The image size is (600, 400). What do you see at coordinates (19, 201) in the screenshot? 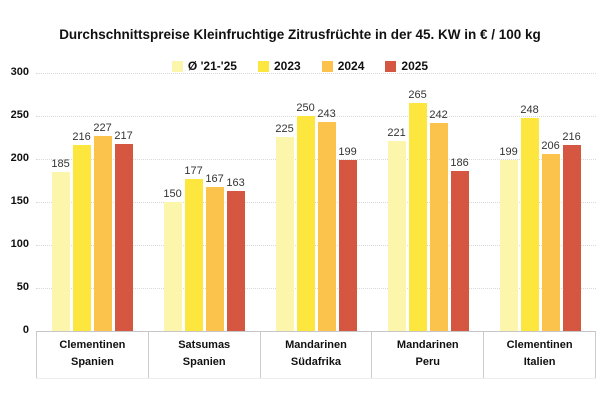
I see `y-axis-tick-label: 150` at bounding box center [19, 201].